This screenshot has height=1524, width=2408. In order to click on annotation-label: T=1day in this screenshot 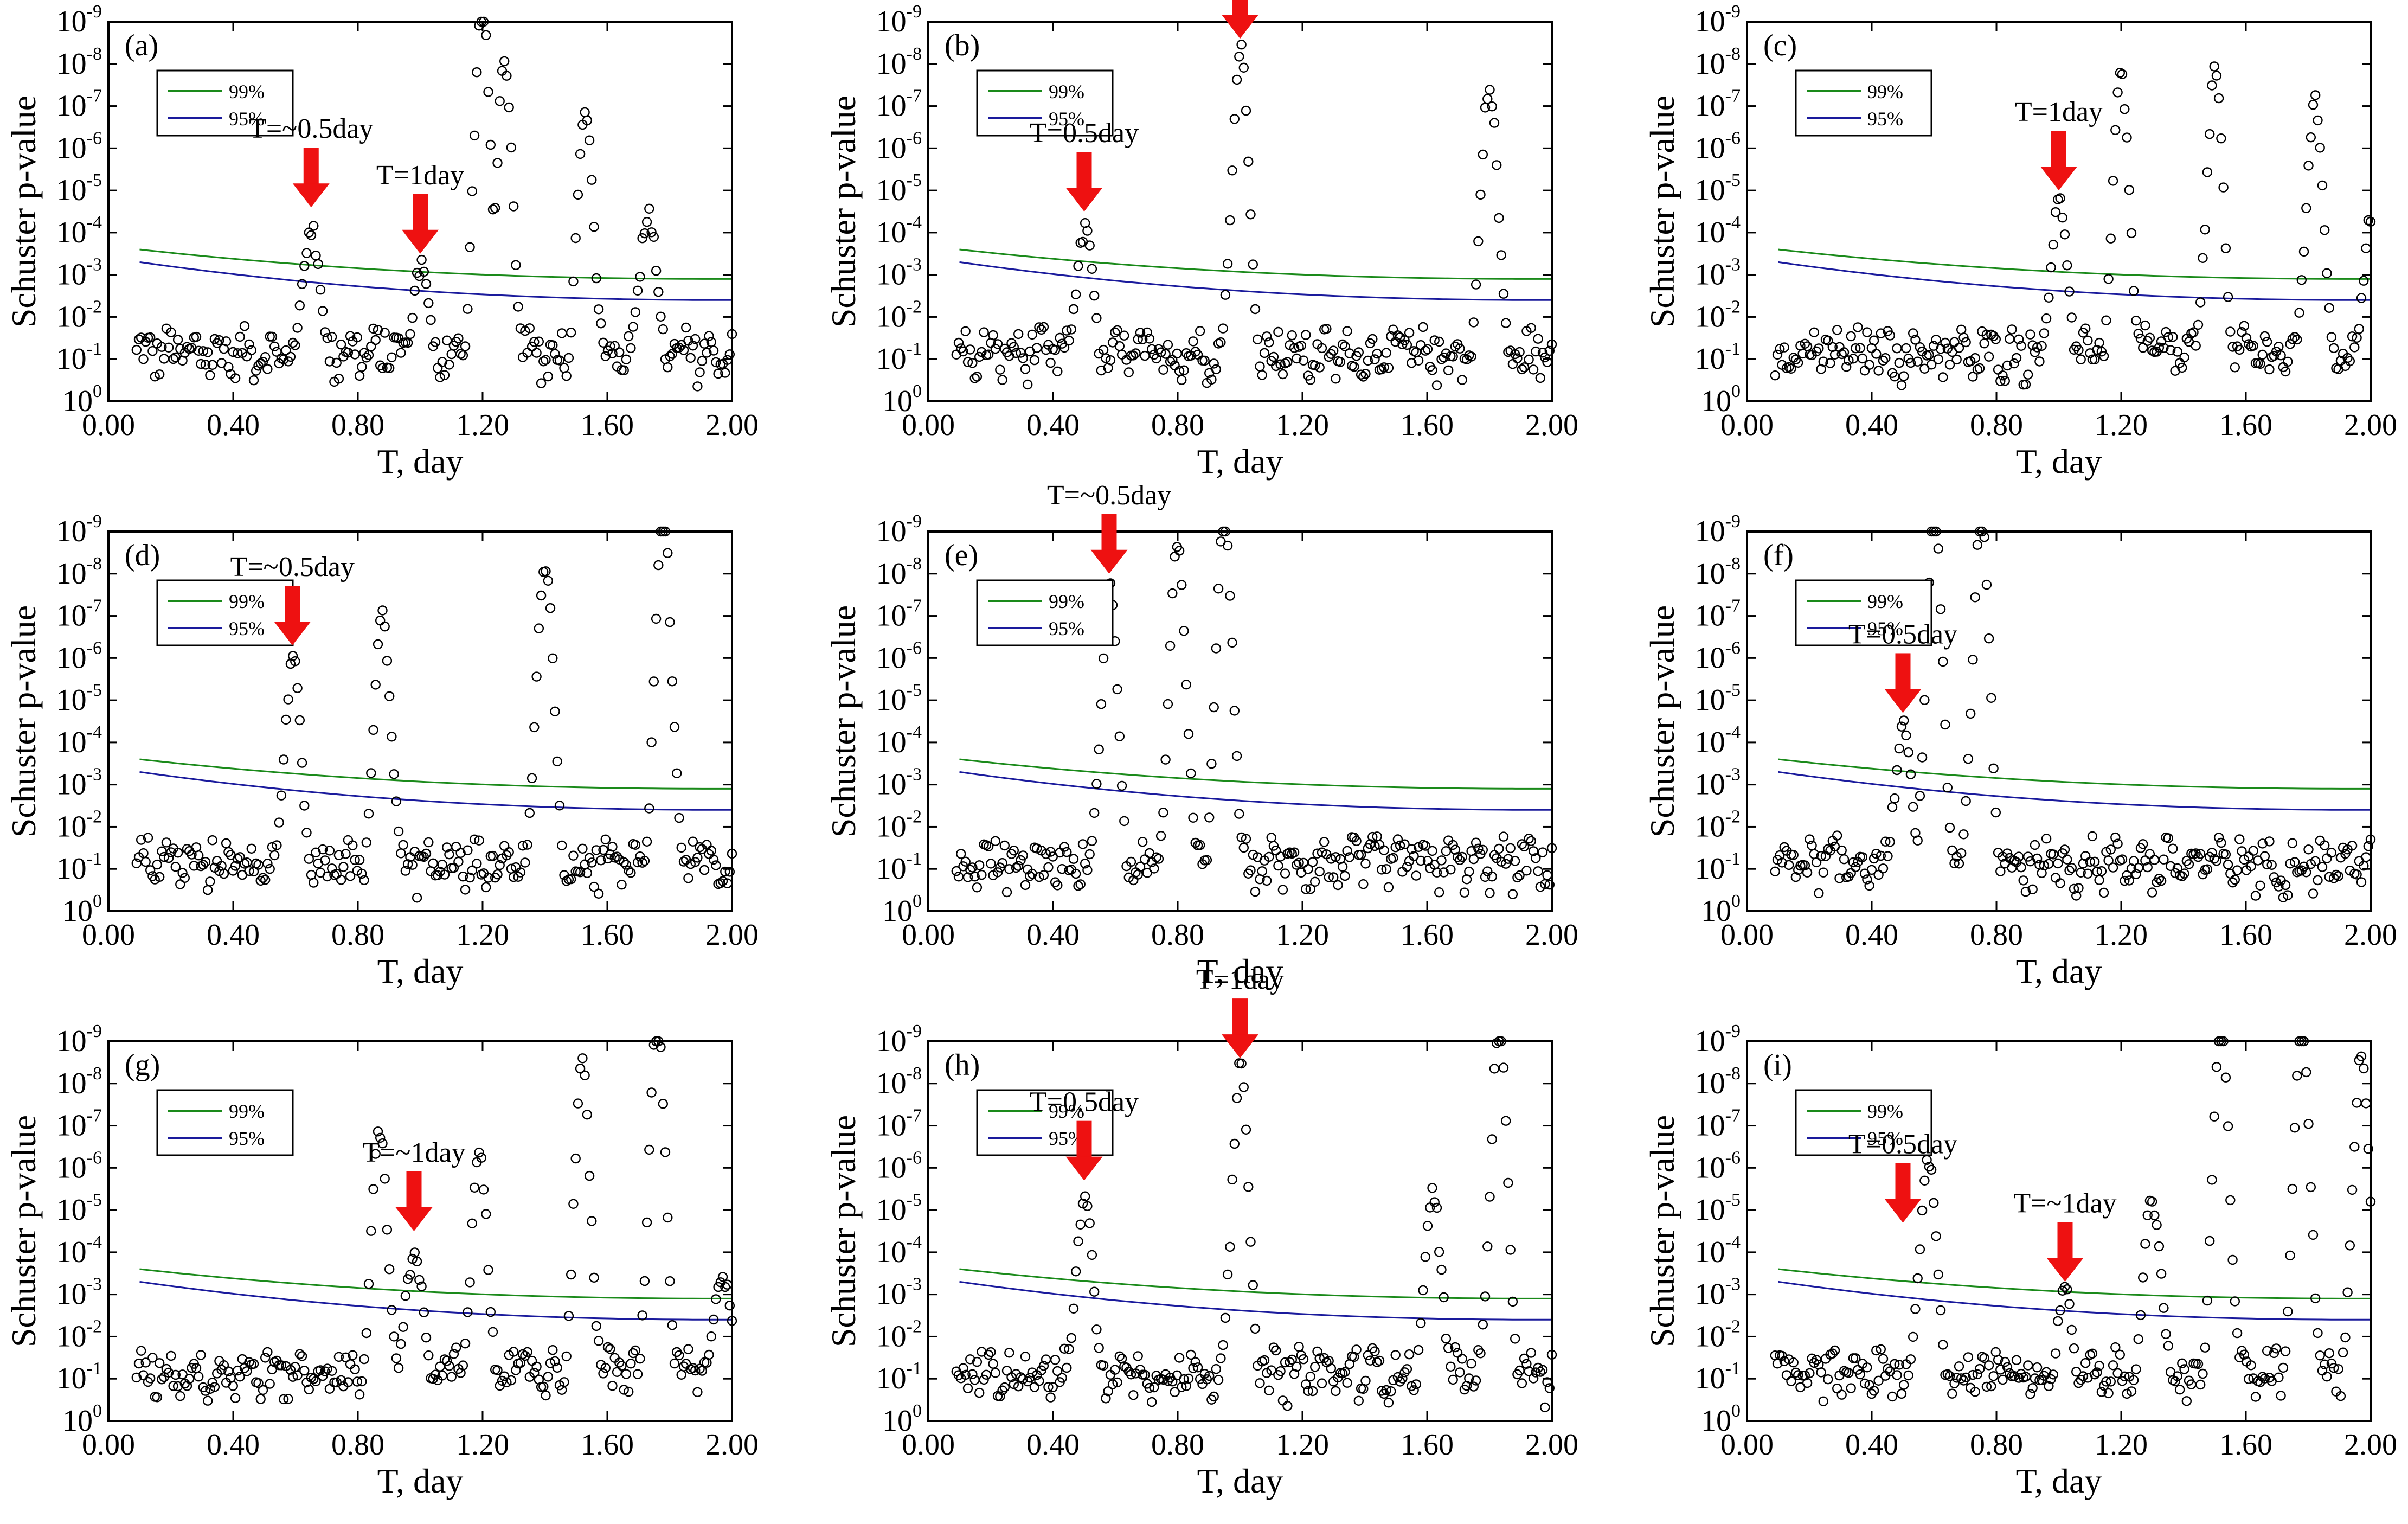, I will do `click(1240, 979)`.